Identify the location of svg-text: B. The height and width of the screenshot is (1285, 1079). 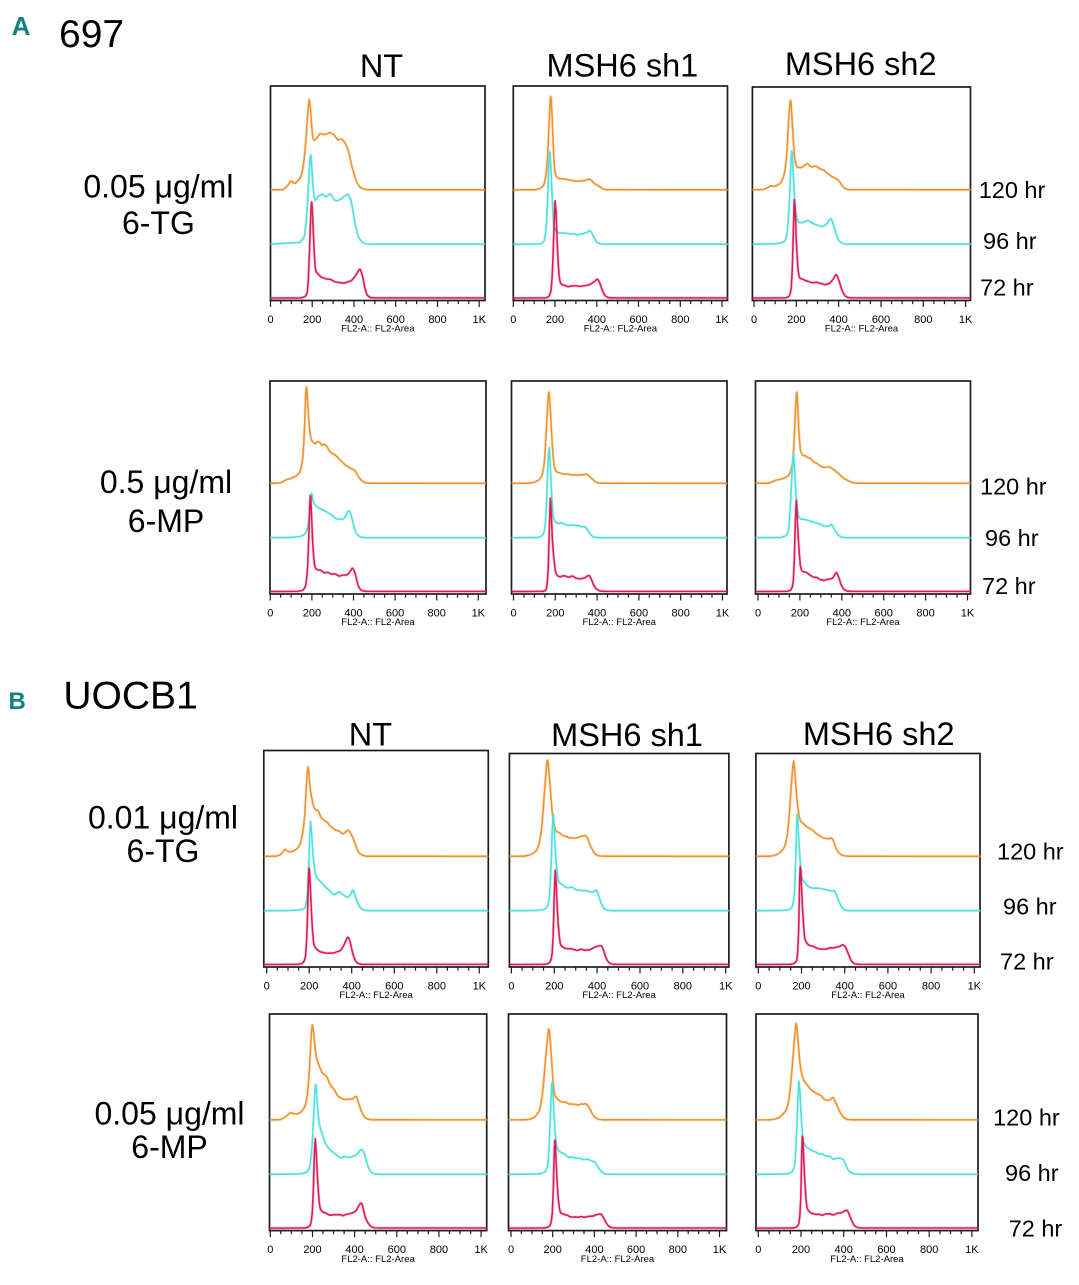
(17, 701).